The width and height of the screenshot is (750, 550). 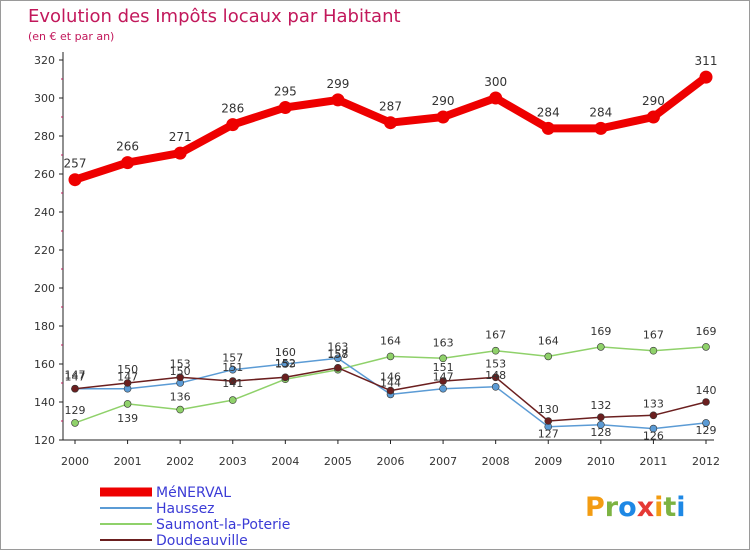 What do you see at coordinates (44, 402) in the screenshot?
I see `y-tick-label: 140` at bounding box center [44, 402].